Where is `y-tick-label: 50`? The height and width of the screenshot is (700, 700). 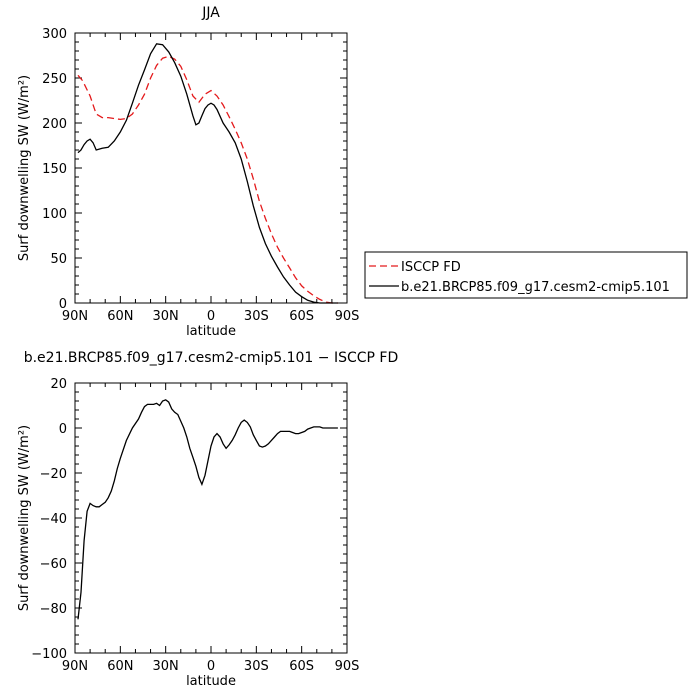 y-tick-label: 50 is located at coordinates (58, 259).